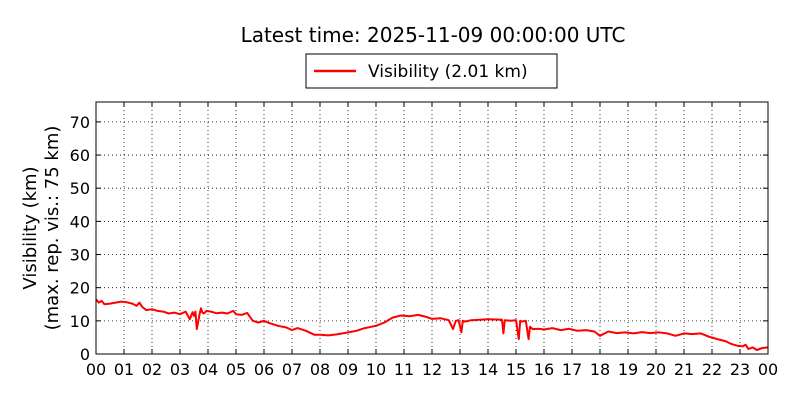 Image resolution: width=800 pixels, height=400 pixels. I want to click on y-tick-label: 10, so click(80, 321).